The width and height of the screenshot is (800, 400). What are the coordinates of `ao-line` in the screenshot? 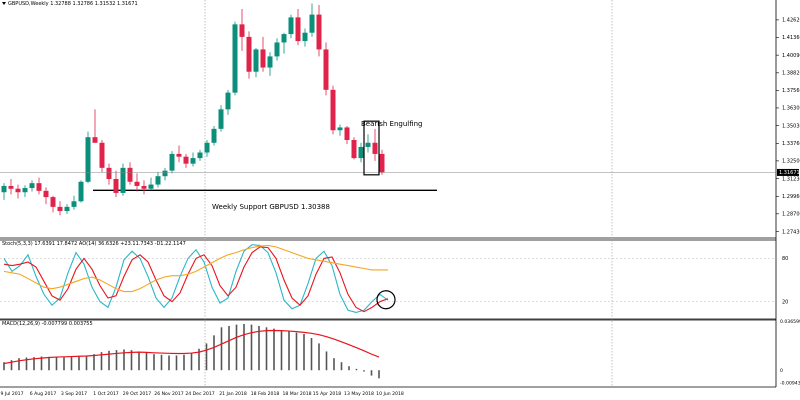 It's located at (195, 268).